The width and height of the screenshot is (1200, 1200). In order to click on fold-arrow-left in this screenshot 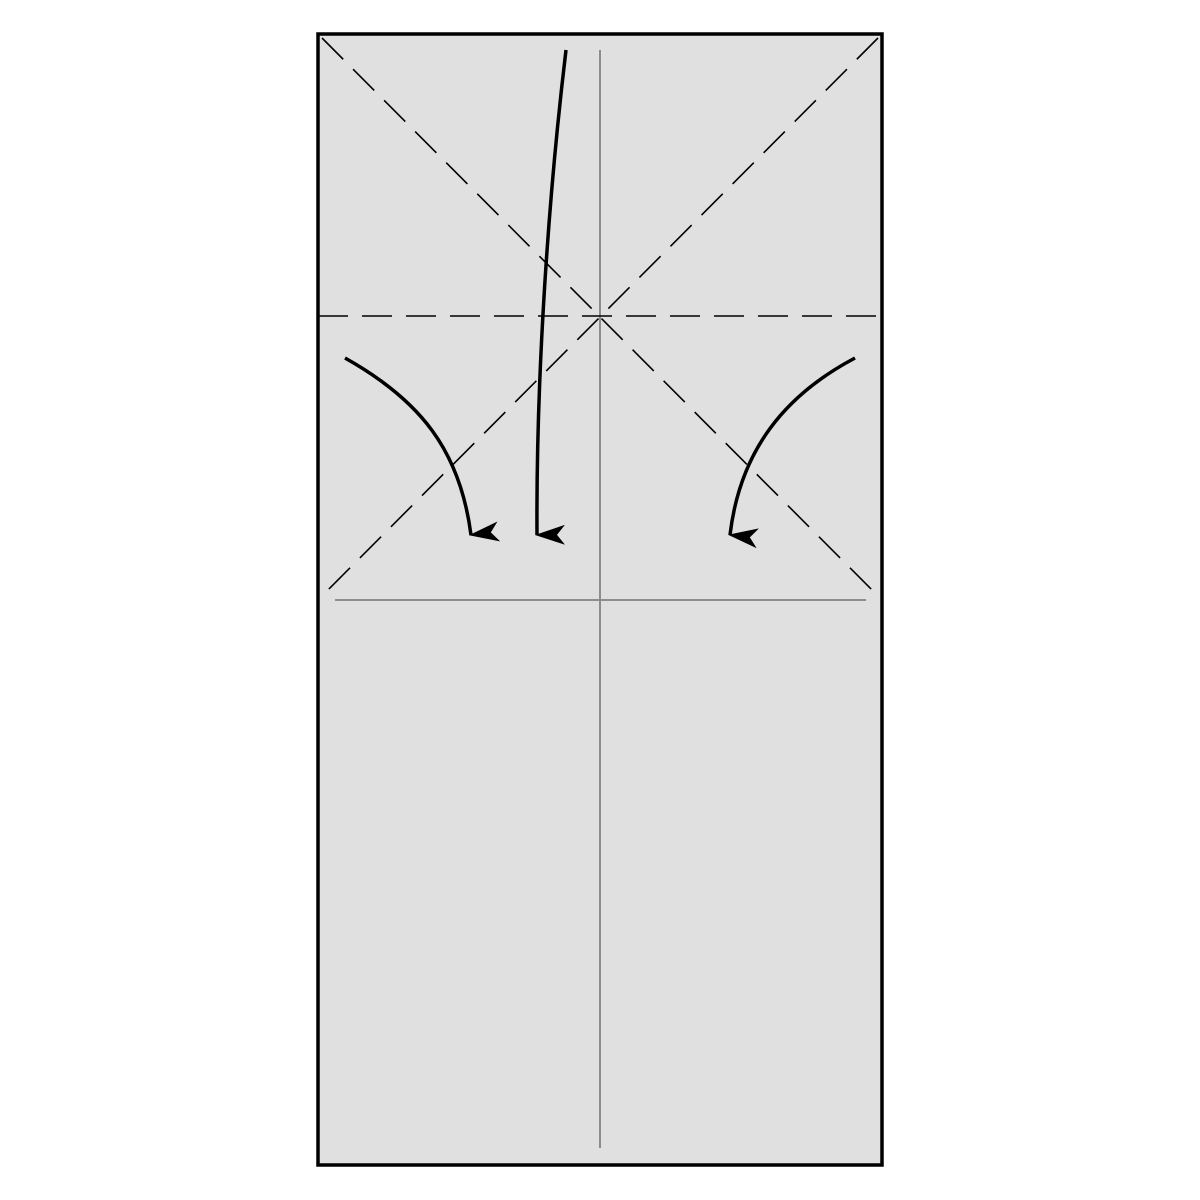, I will do `click(422, 449)`.